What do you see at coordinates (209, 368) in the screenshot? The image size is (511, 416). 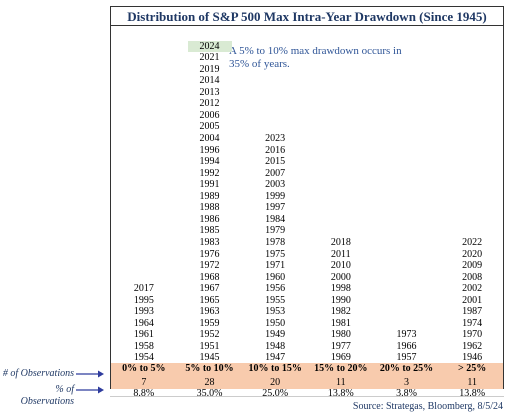 I see `bin-label: 5% to 10%` at bounding box center [209, 368].